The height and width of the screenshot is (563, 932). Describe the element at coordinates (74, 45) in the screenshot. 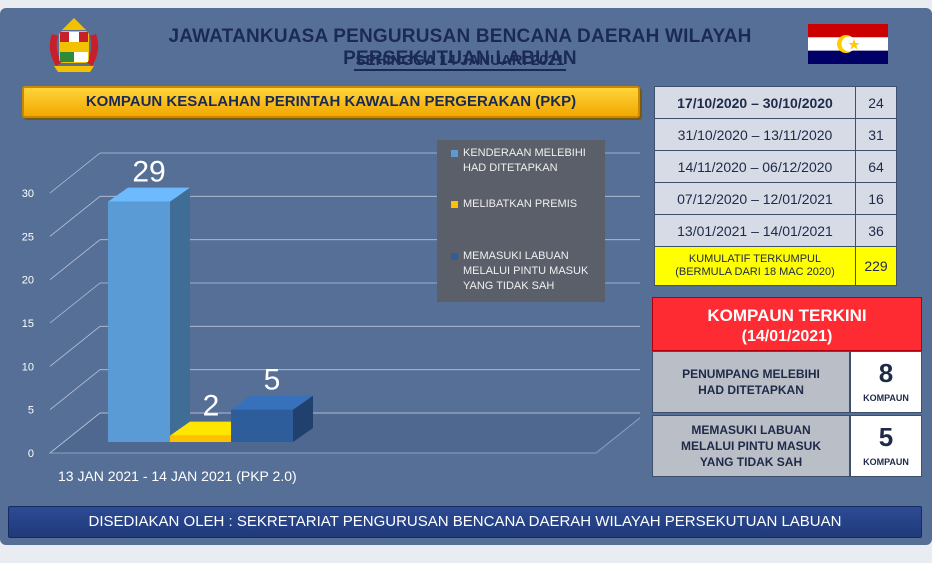

I see `malaysia-coat-of-arms-icon` at that location.